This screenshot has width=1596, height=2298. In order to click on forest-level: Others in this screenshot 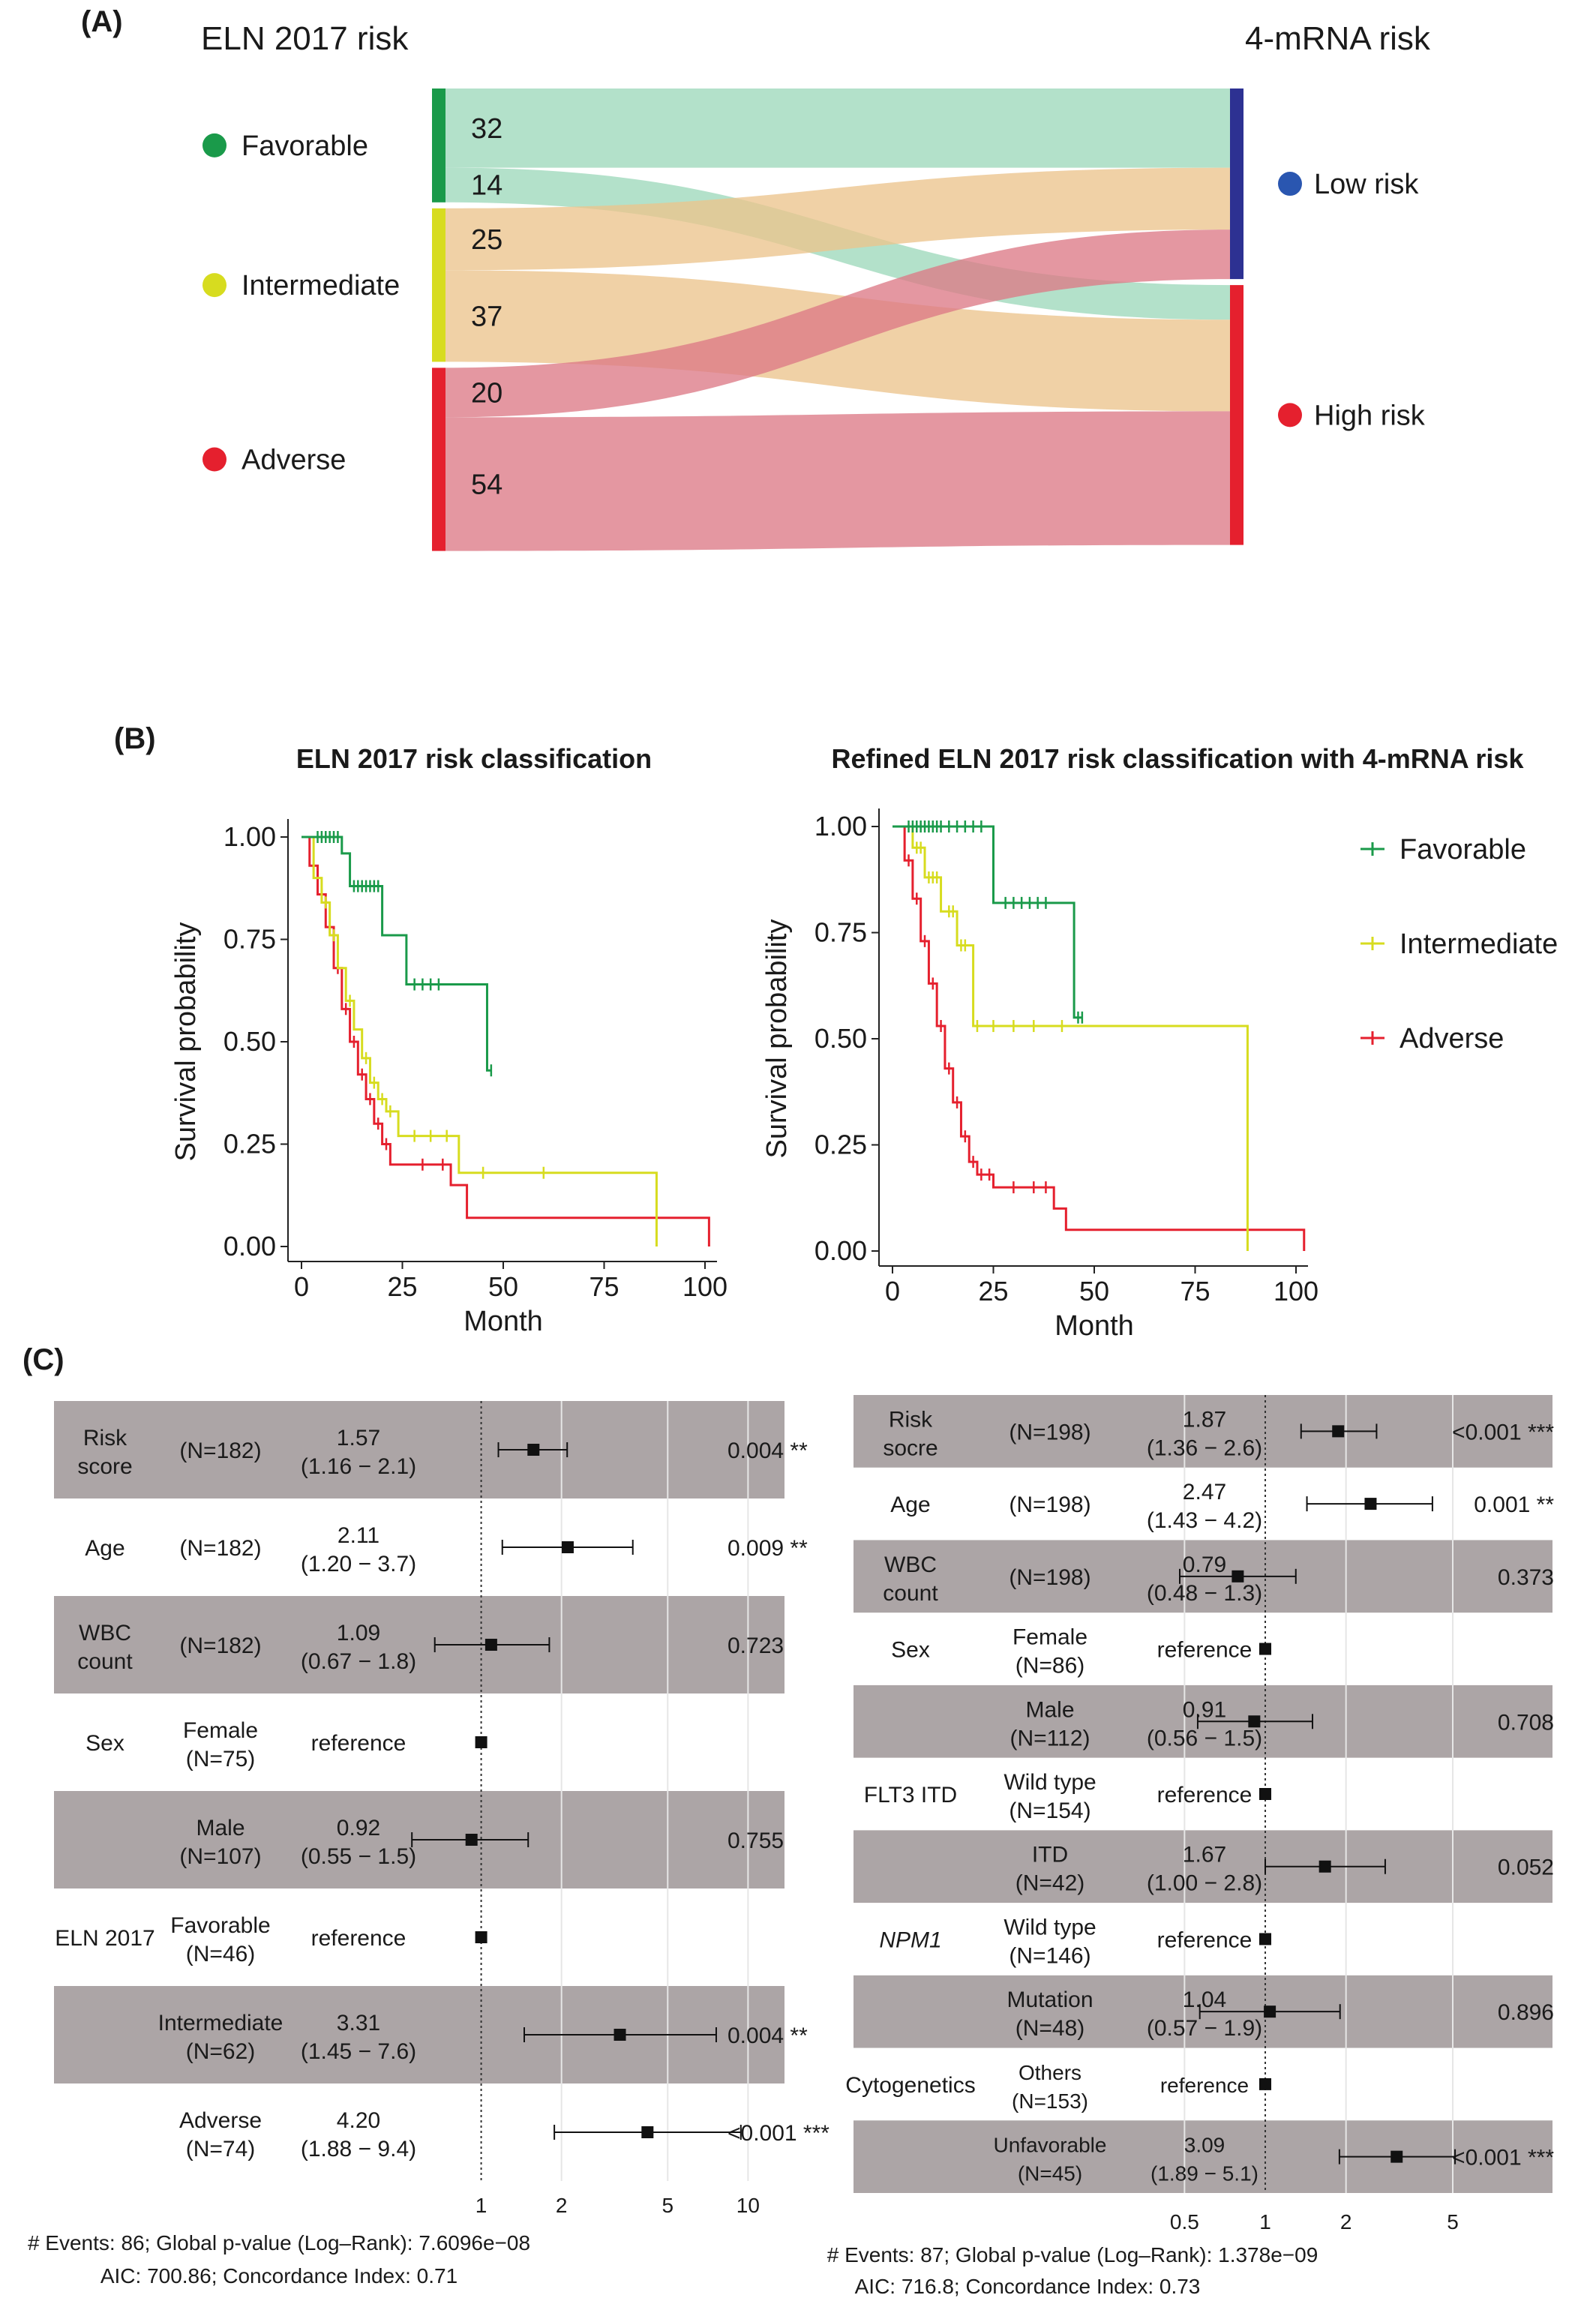, I will do `click(1050, 2072)`.